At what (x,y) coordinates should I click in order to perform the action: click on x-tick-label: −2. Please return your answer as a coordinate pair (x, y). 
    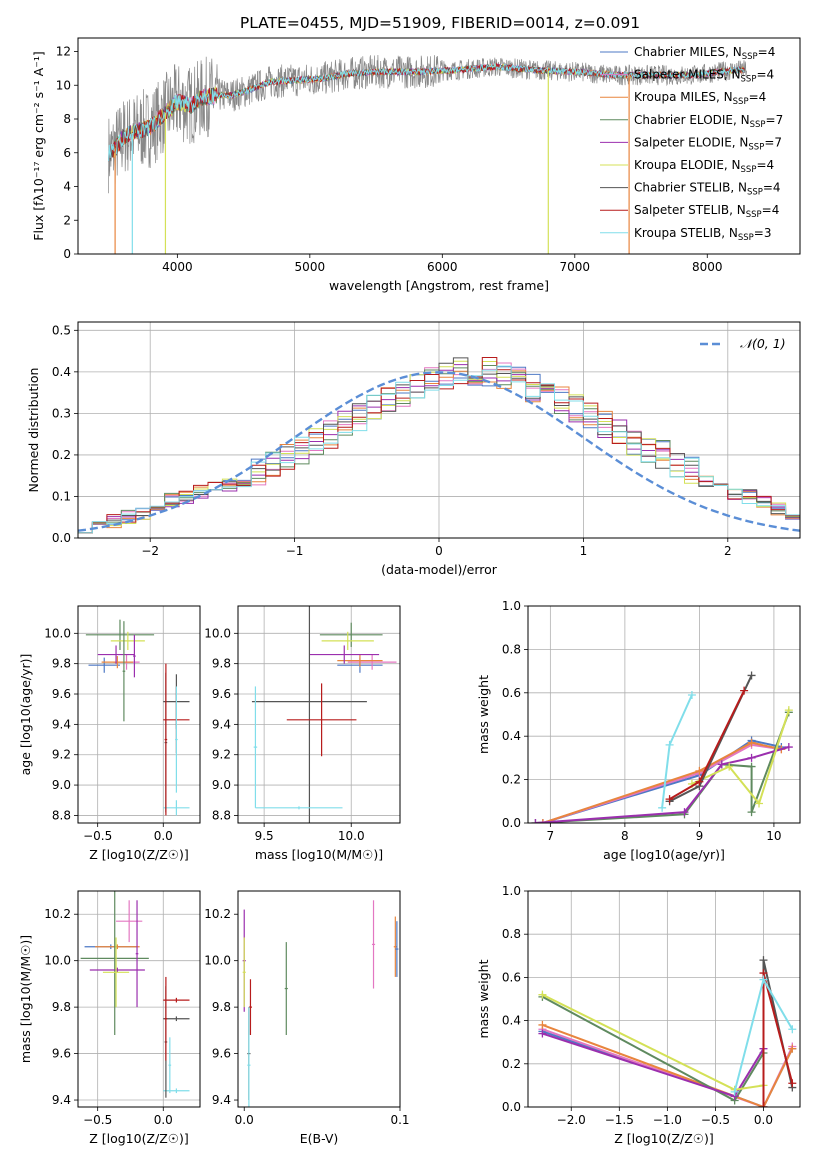
    Looking at the image, I should click on (150, 551).